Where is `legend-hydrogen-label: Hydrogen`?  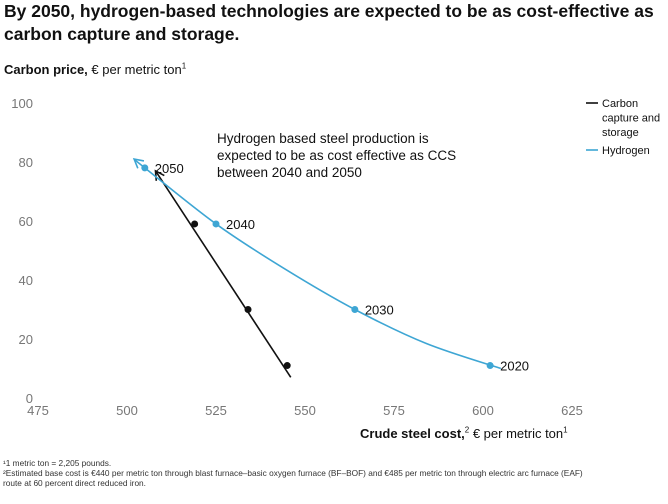 legend-hydrogen-label: Hydrogen is located at coordinates (626, 151).